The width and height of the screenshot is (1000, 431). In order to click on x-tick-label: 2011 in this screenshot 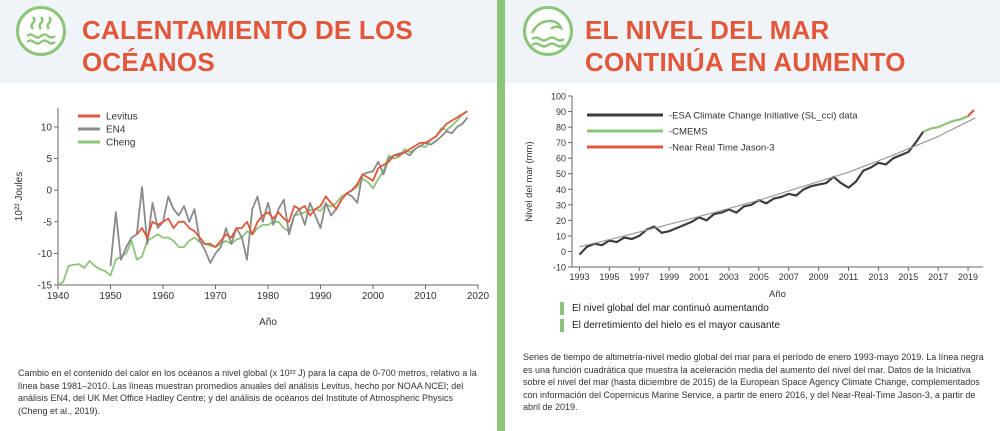, I will do `click(848, 277)`.